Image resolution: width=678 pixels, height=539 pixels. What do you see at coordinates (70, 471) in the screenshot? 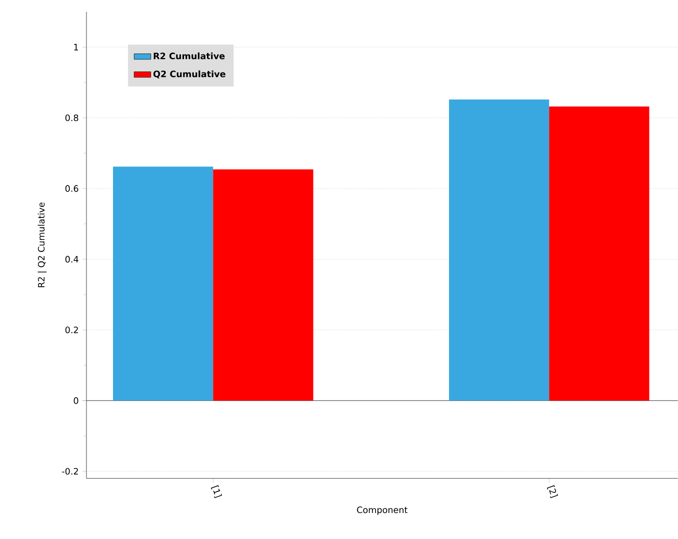
I see `y-tick-label: -0.2` at bounding box center [70, 471].